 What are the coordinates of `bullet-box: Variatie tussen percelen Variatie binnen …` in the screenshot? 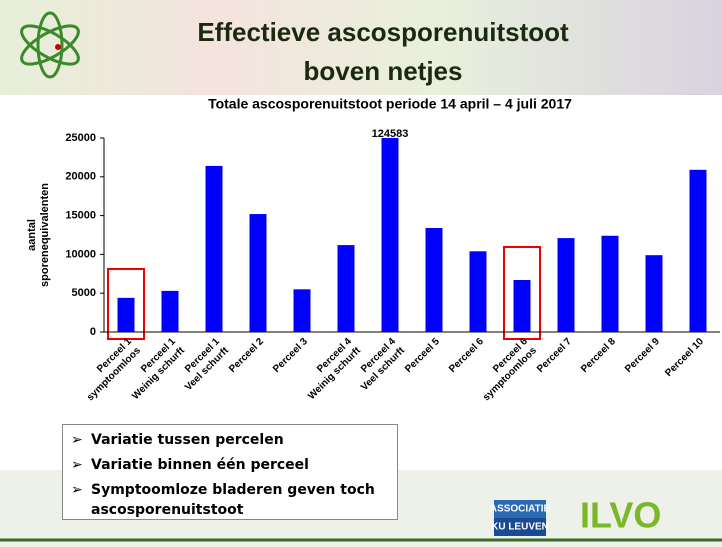 It's located at (230, 472).